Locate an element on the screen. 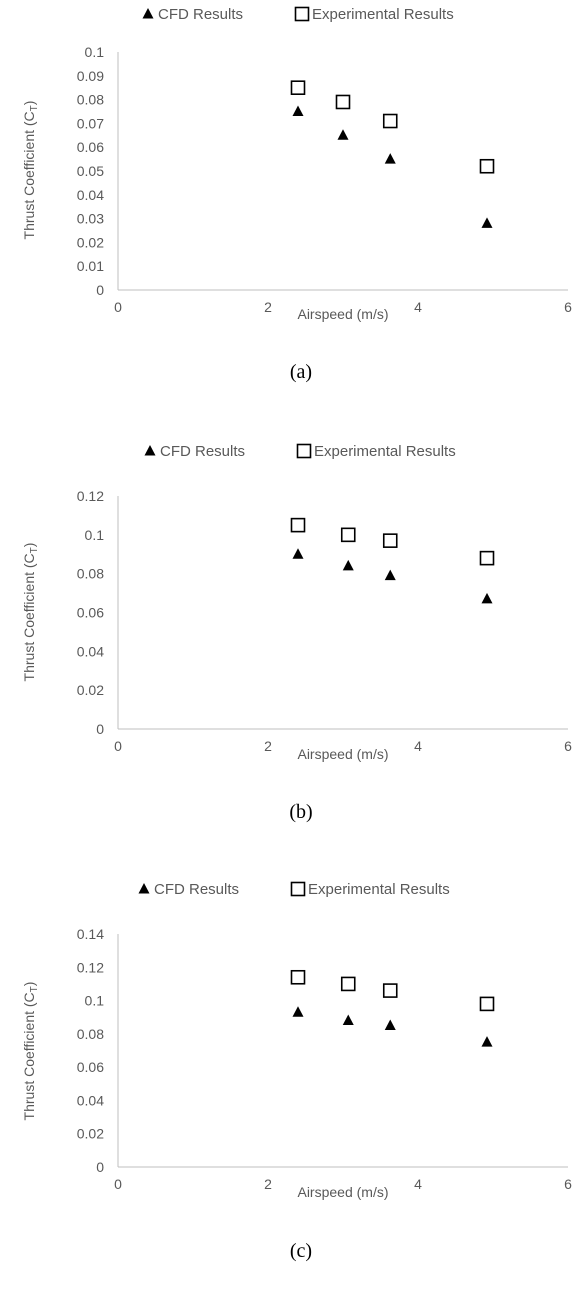 The width and height of the screenshot is (579, 1294). y-tick-label: 0.07 is located at coordinates (90, 123).